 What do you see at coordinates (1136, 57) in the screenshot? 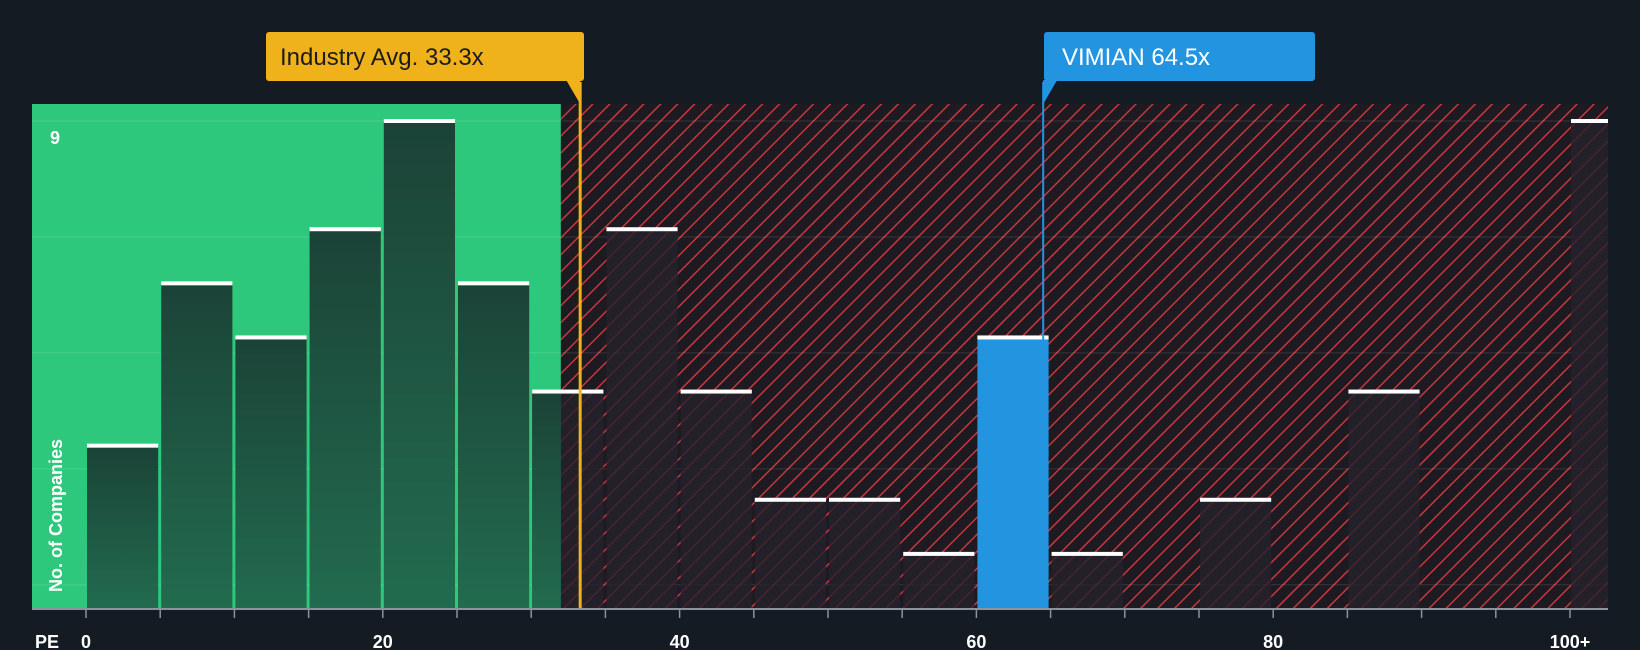
I see `company-label: VIMIAN 64.5x` at bounding box center [1136, 57].